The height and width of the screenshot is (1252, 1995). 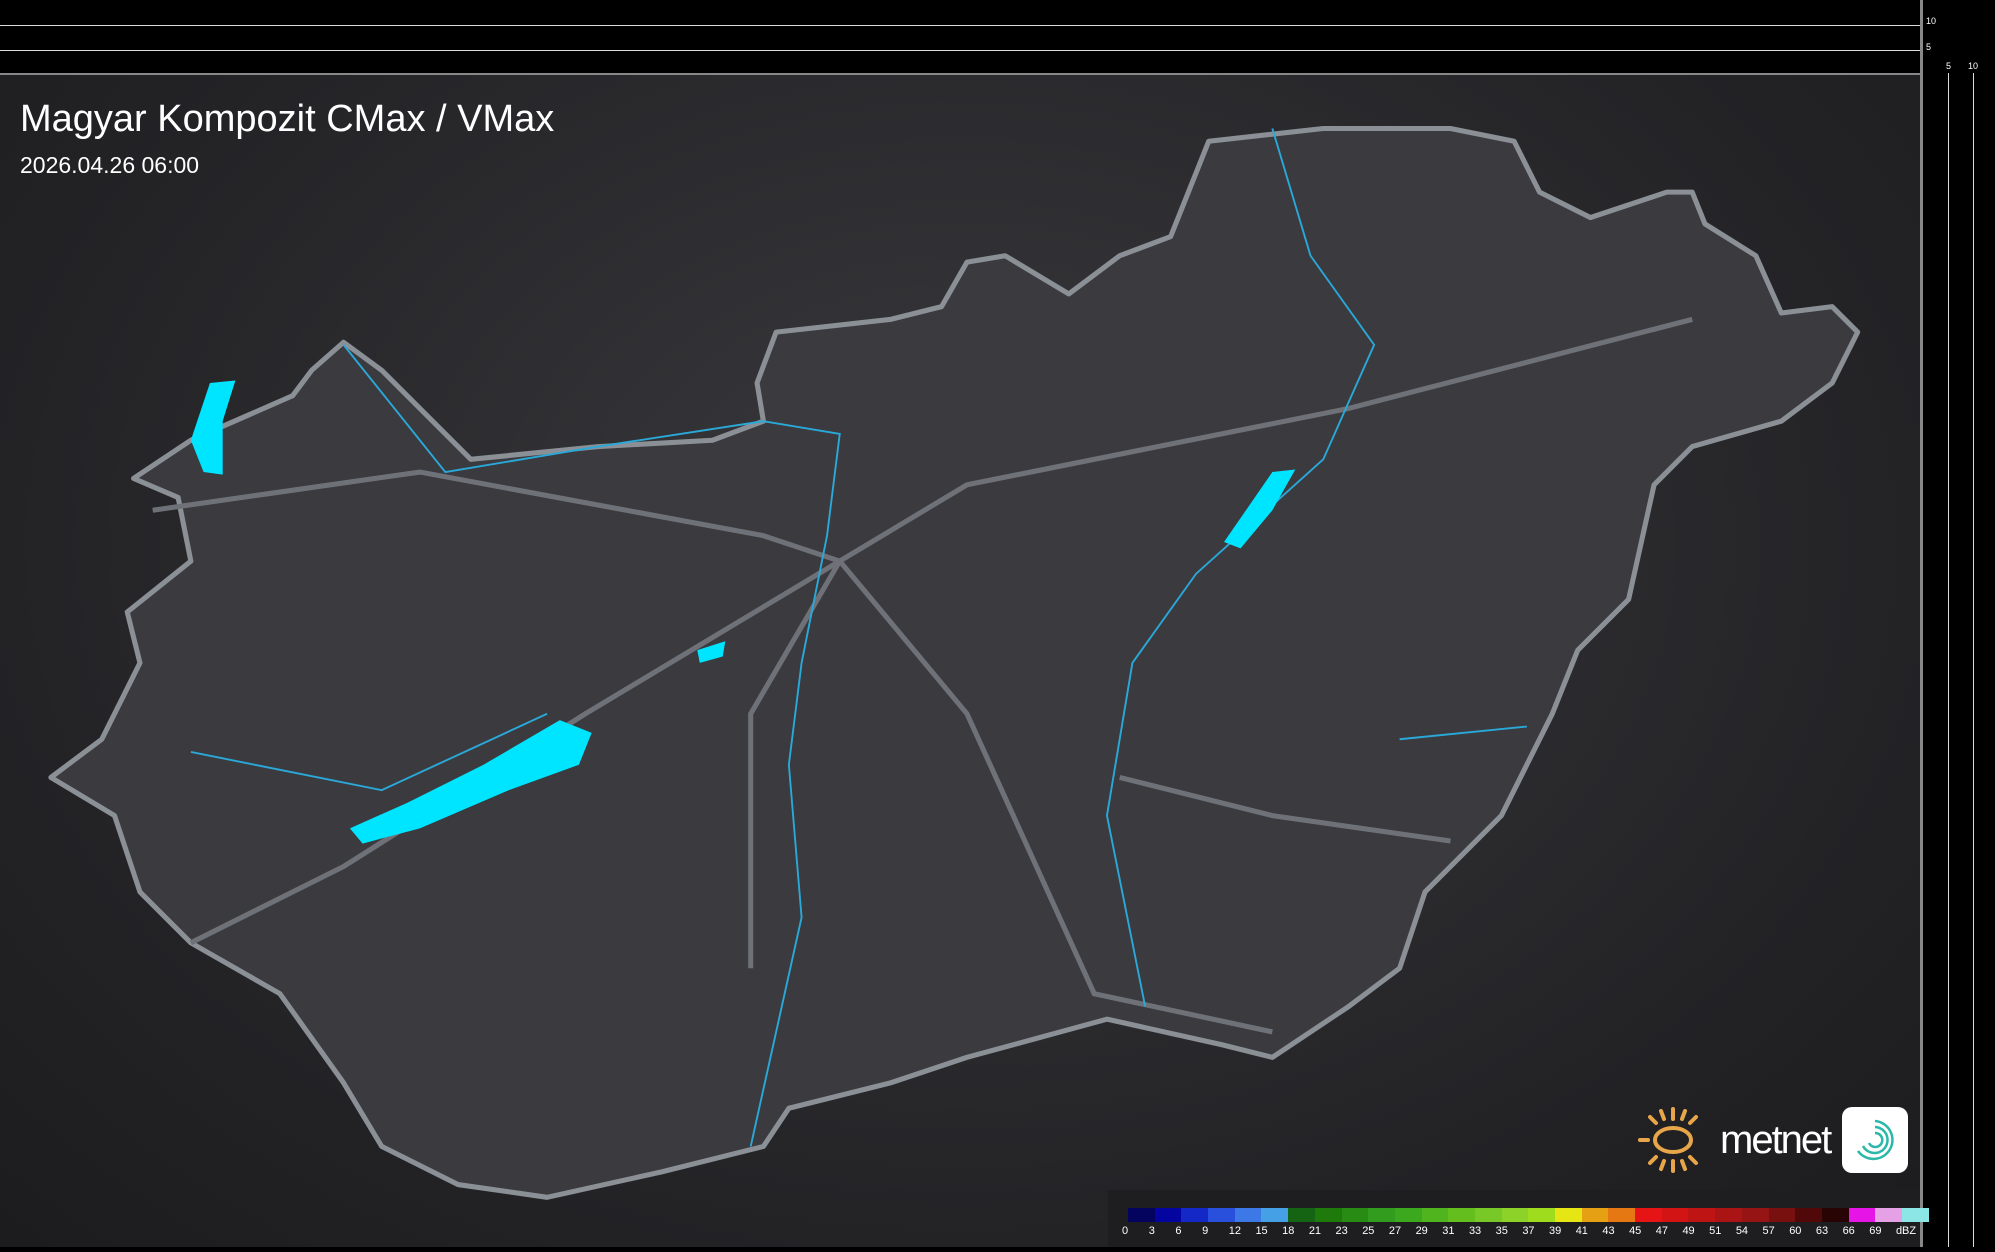 I want to click on metnet-logo: metnet, so click(x=1773, y=1140).